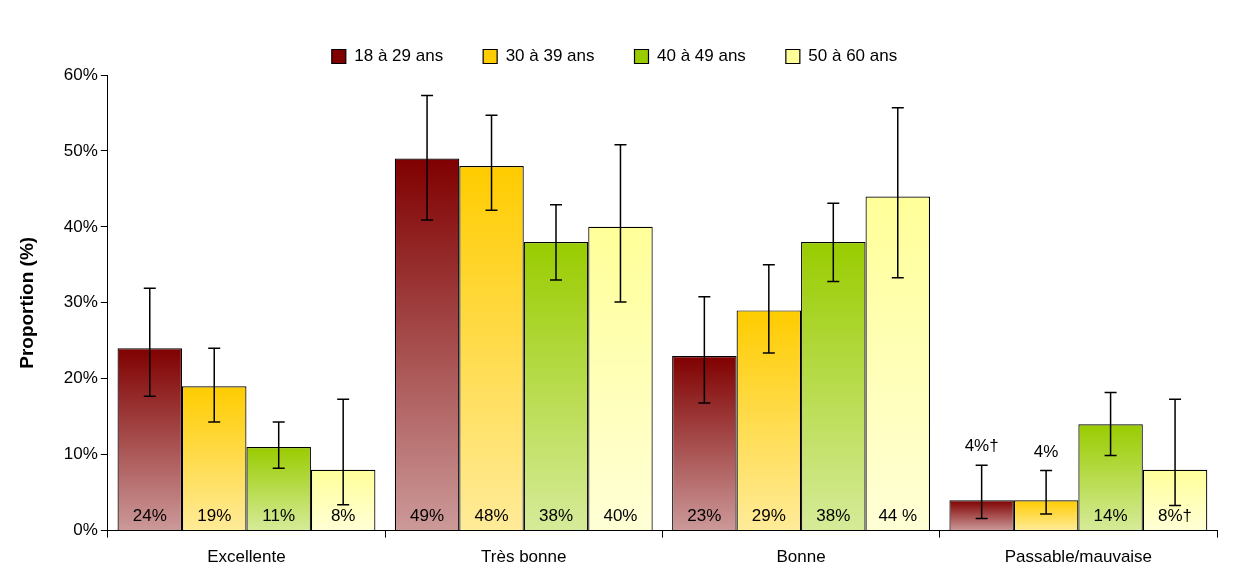 The height and width of the screenshot is (586, 1233). What do you see at coordinates (26, 302) in the screenshot?
I see `y-axis-title: Proportion (%)` at bounding box center [26, 302].